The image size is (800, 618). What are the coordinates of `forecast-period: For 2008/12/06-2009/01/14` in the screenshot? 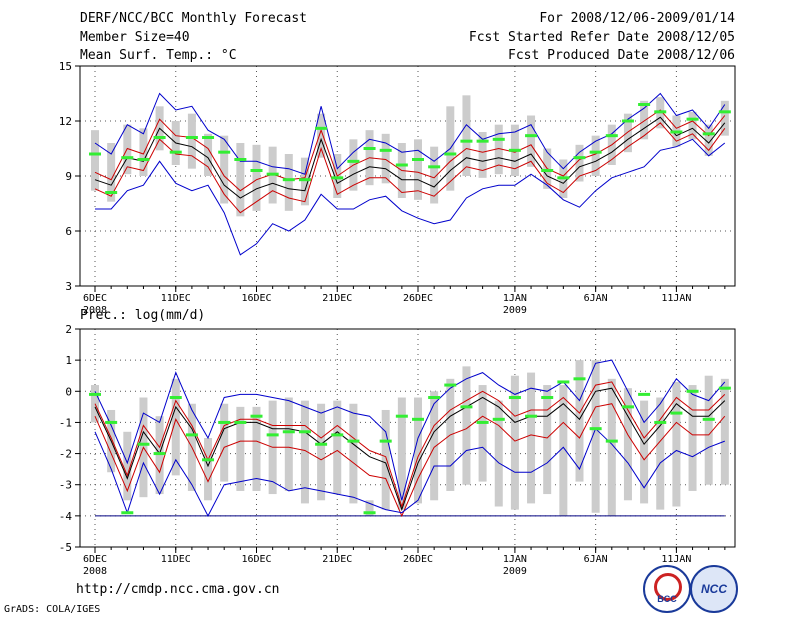 It's located at (637, 18).